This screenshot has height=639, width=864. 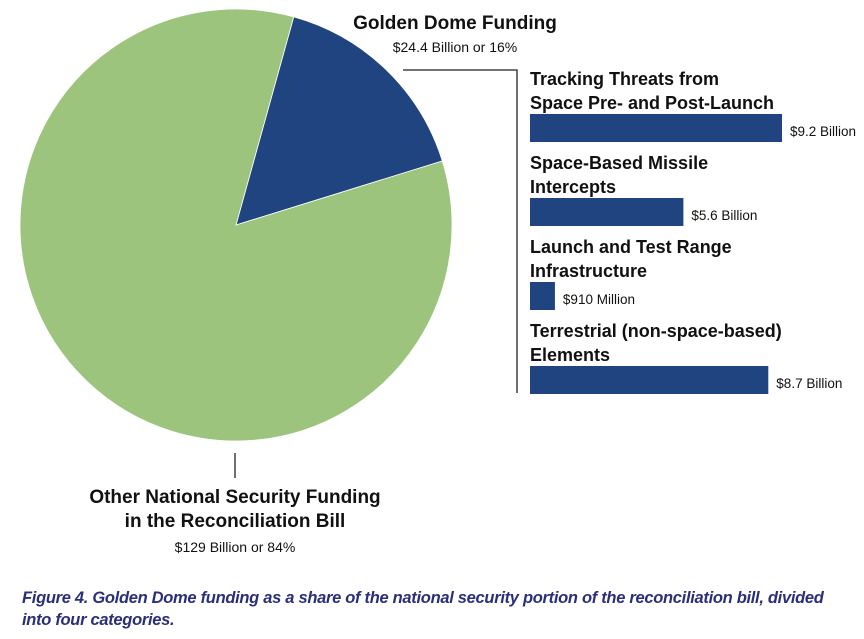 I want to click on bar-value-0: $9.2 Billion, so click(x=823, y=131).